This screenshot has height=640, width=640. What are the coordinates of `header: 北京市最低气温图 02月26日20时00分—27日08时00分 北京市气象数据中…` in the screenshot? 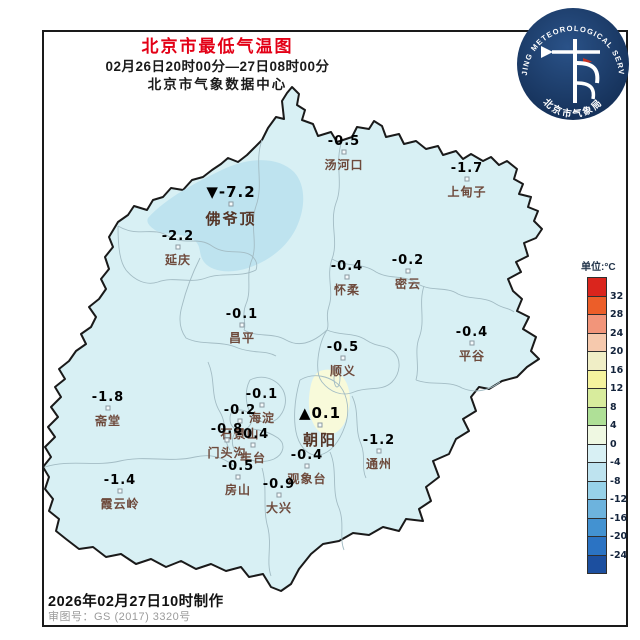 It's located at (217, 65).